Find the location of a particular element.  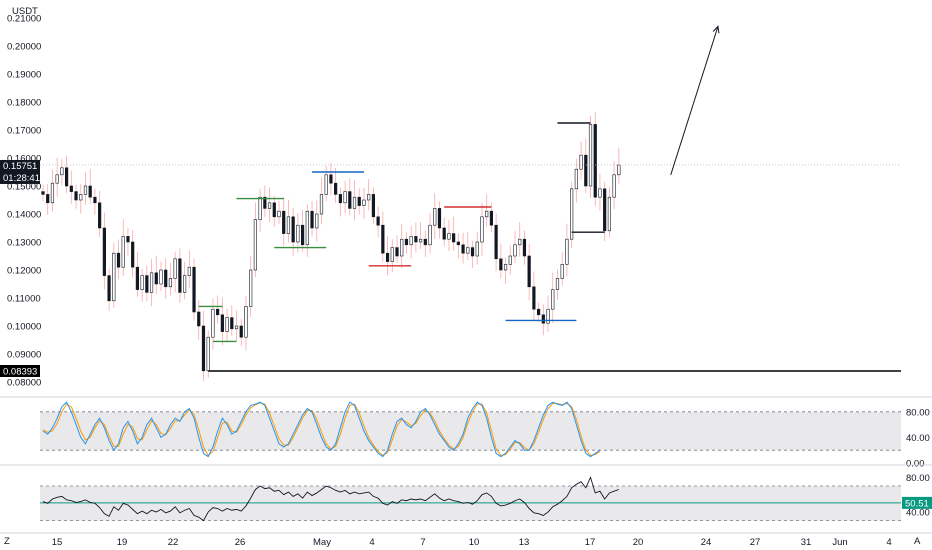

currency-label: USDT is located at coordinates (25, 11).